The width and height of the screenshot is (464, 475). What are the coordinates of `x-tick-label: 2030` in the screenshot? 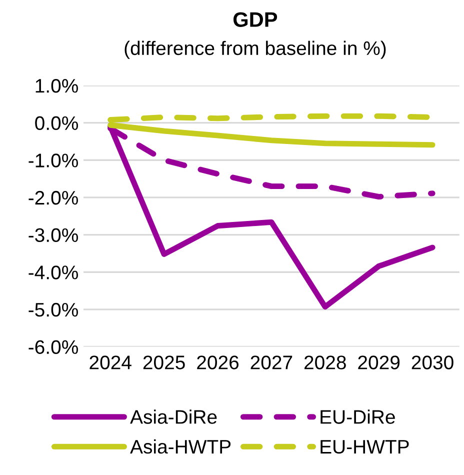 It's located at (433, 363).